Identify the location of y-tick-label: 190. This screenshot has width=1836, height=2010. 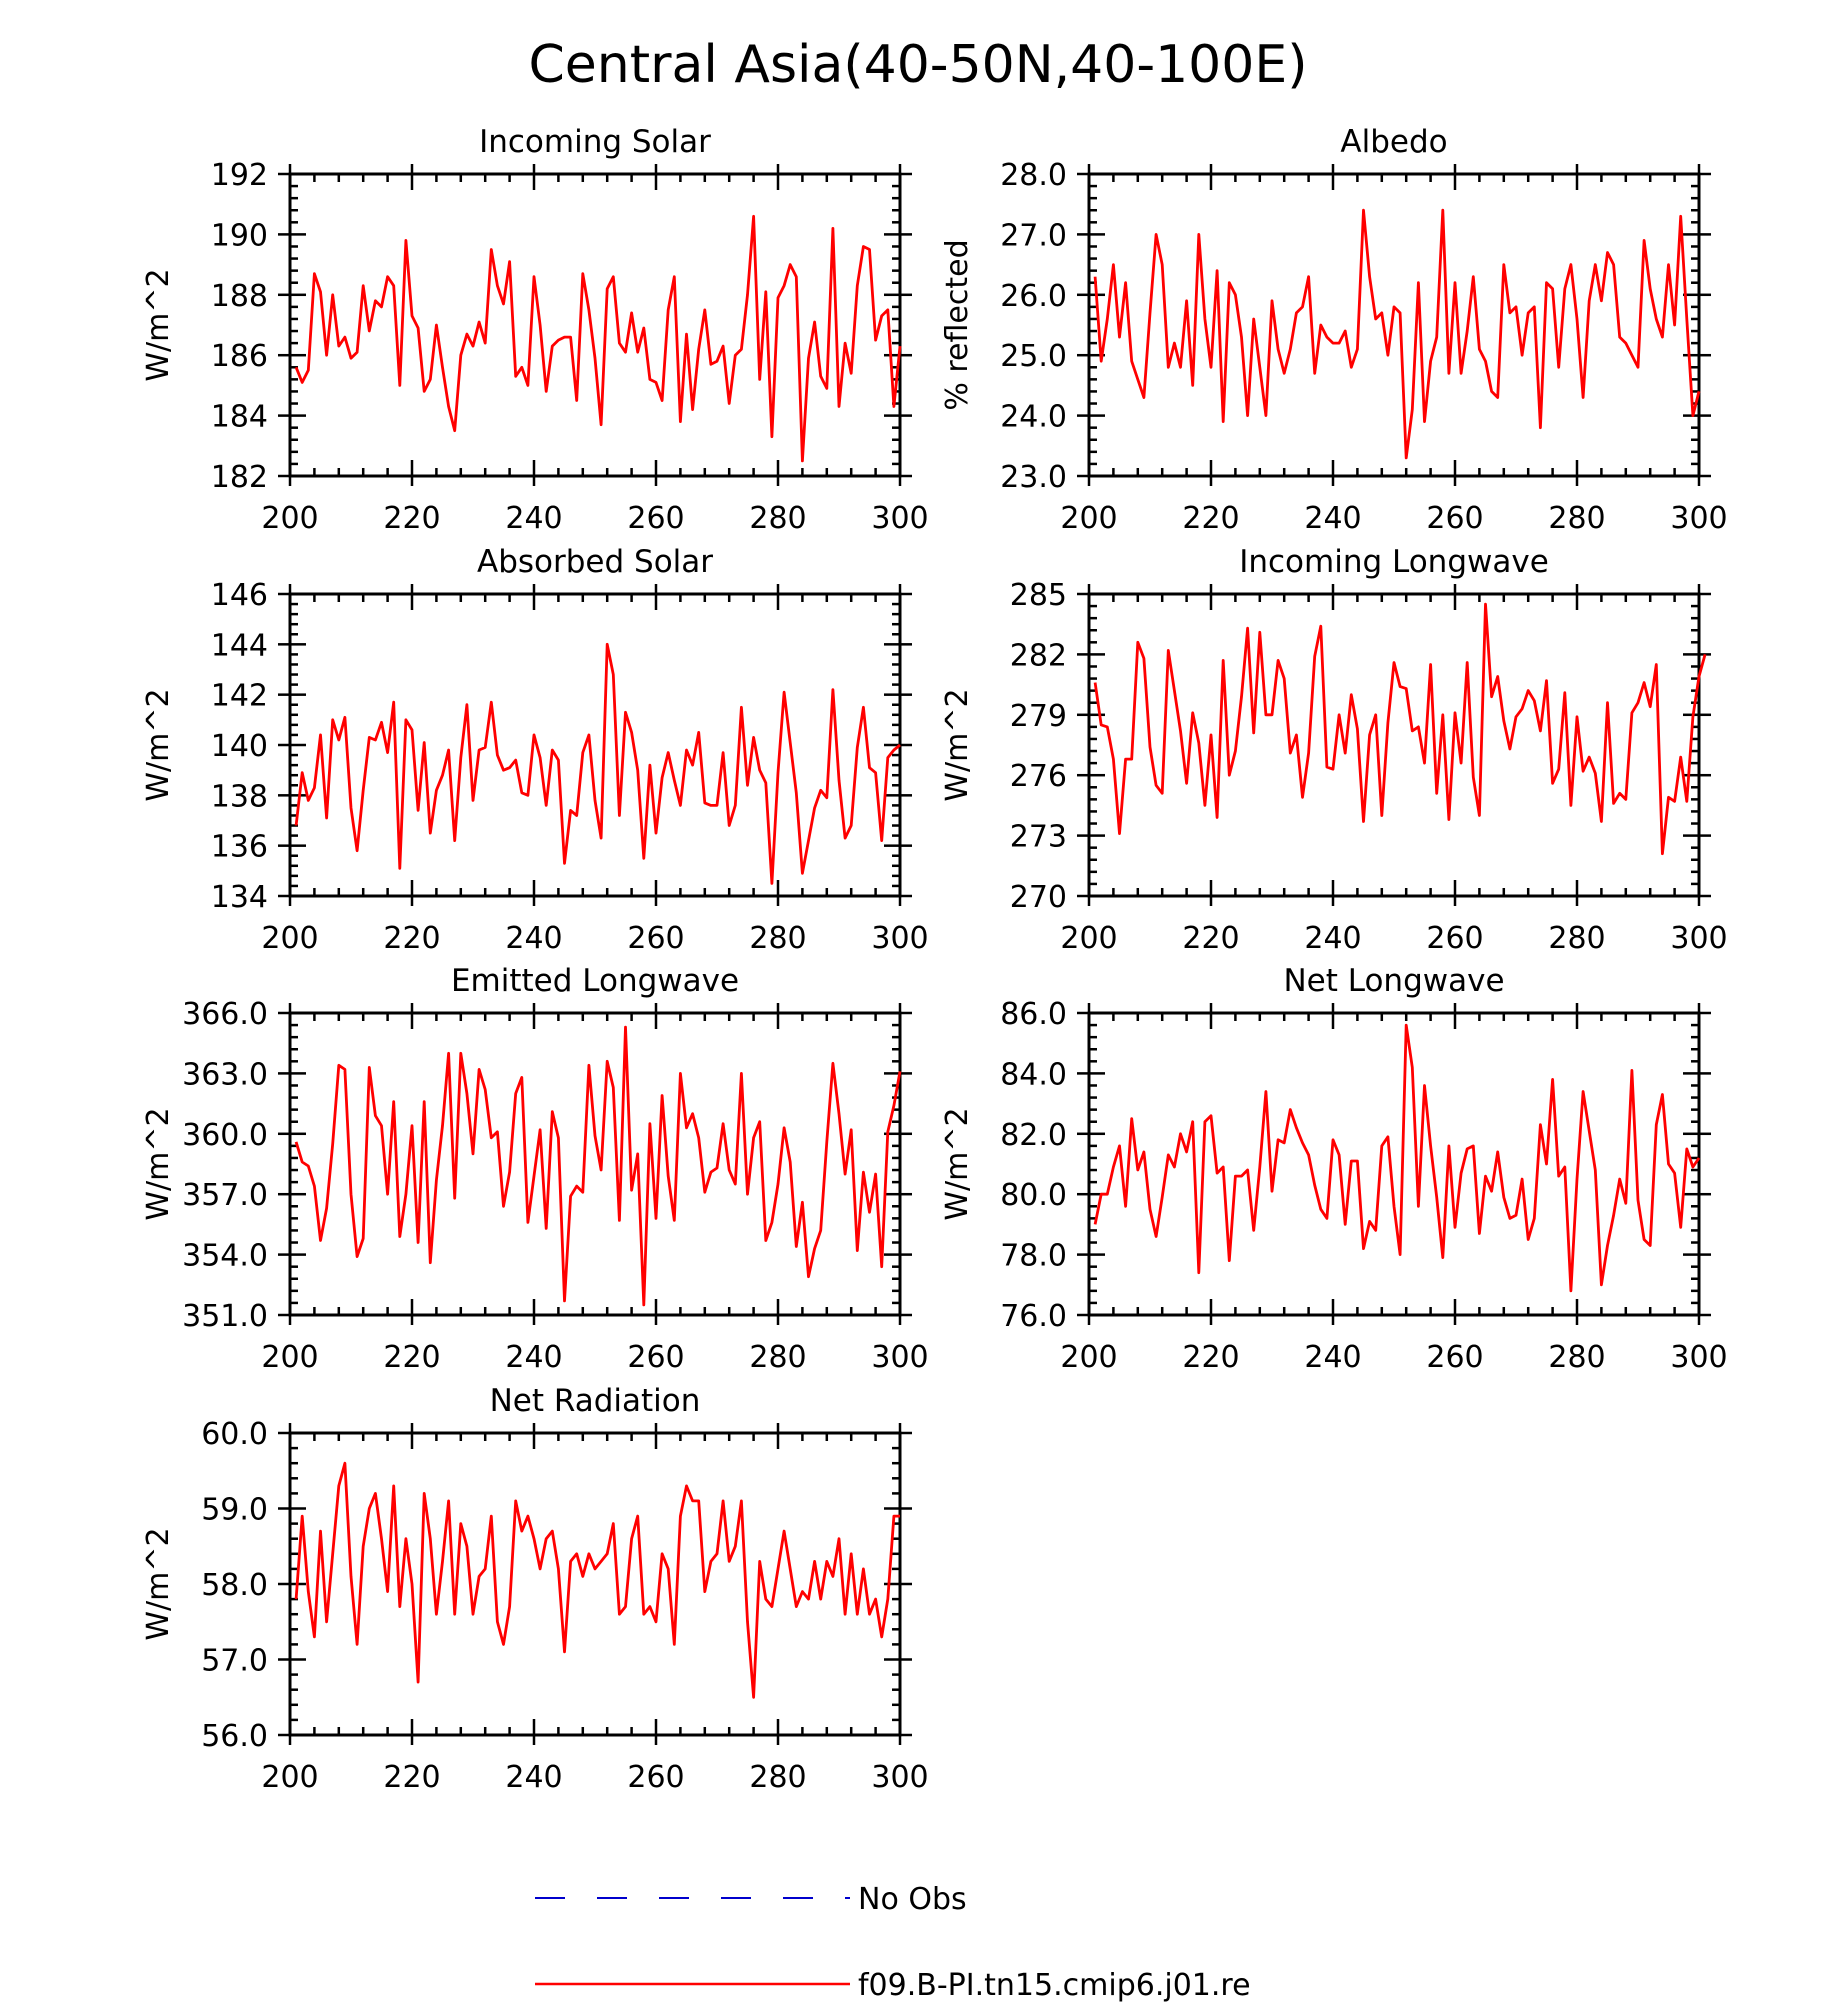
(239, 235).